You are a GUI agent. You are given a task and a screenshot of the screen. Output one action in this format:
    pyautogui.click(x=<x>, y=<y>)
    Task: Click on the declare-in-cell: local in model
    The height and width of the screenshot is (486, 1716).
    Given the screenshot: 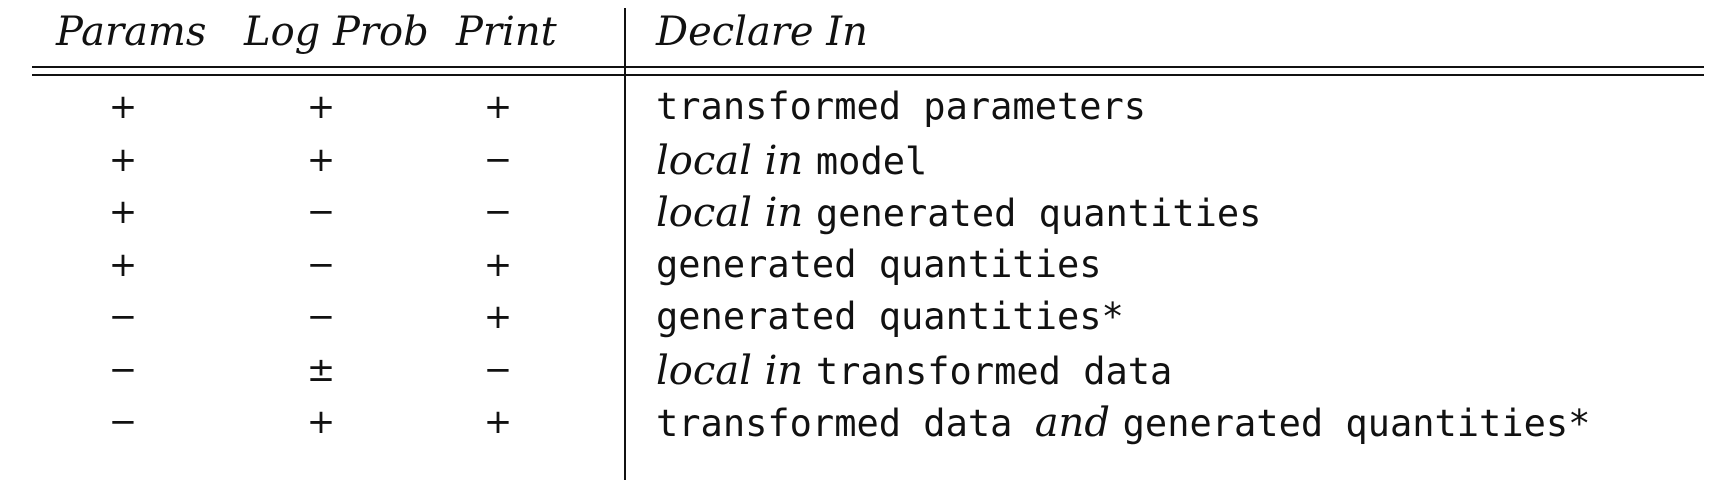 What is the action you would take?
    pyautogui.click(x=791, y=161)
    